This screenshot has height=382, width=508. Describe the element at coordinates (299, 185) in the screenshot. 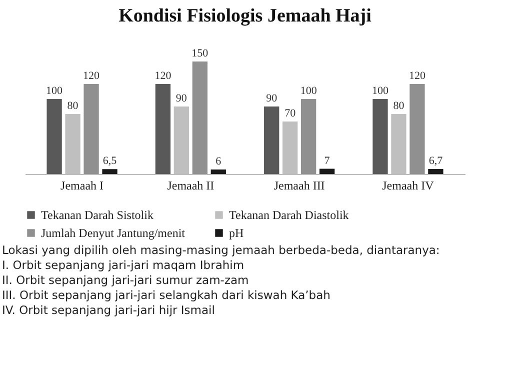

I see `x-tick-label: Jemaah III` at that location.